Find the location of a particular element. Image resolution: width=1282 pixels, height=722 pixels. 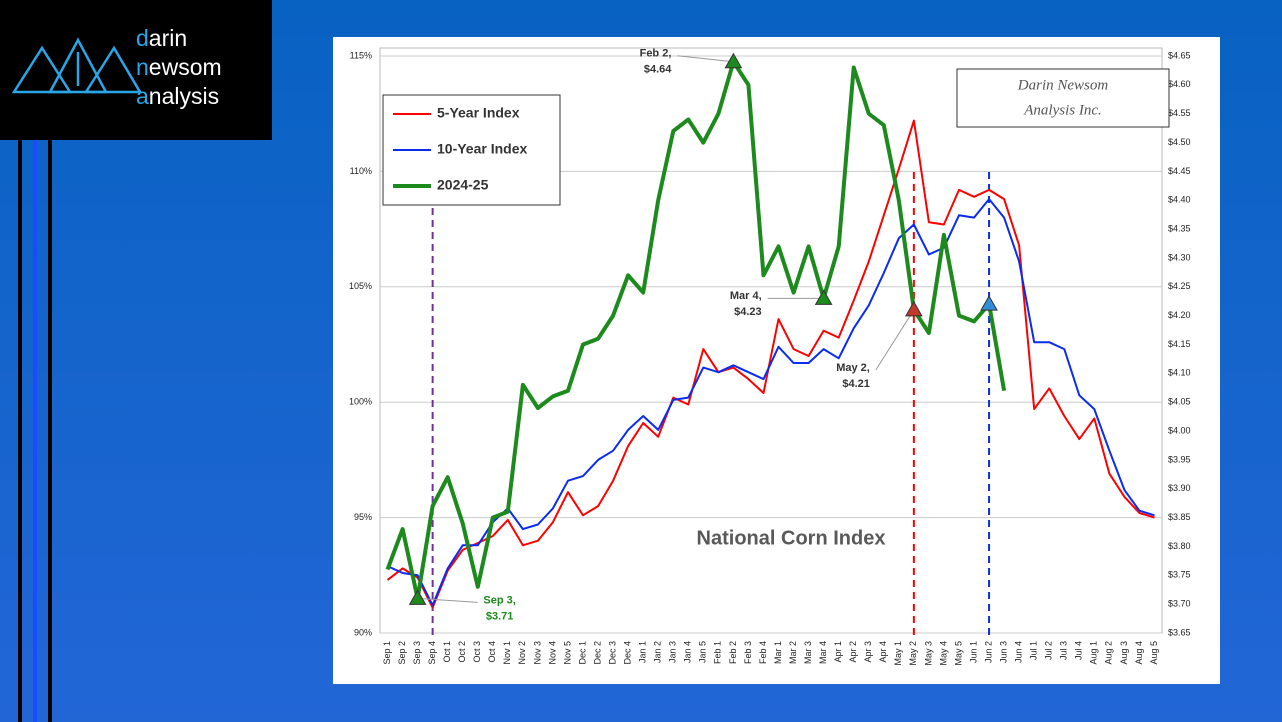

y-tick-label: 95% is located at coordinates (363, 517).